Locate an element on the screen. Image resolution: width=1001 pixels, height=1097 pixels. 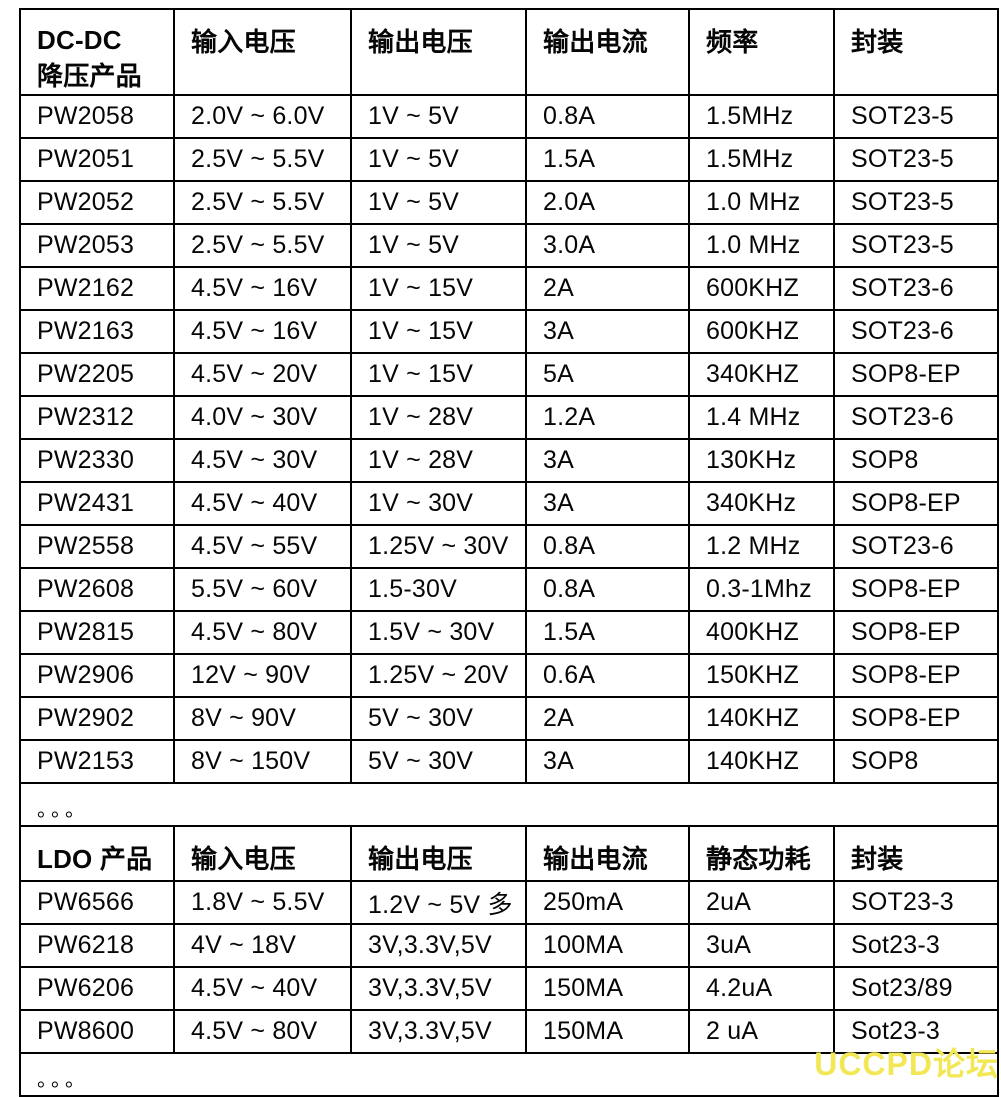
table-cell: 0.6A is located at coordinates (607, 675).